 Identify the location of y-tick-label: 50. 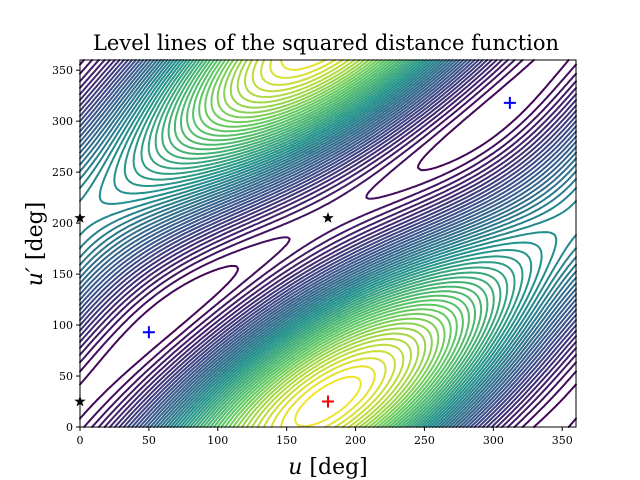
(66, 376).